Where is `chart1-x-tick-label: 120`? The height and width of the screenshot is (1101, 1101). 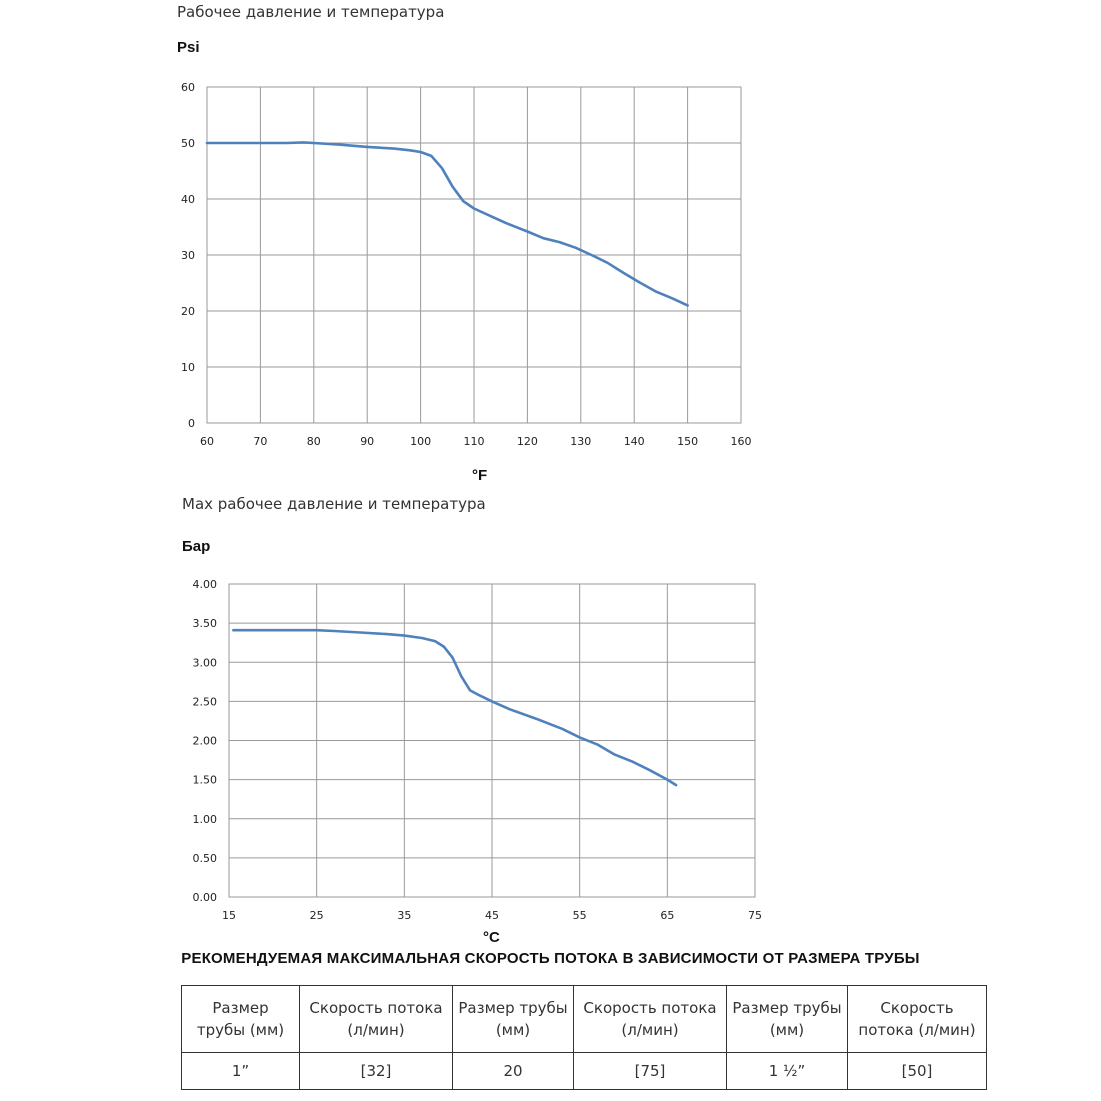 chart1-x-tick-label: 120 is located at coordinates (527, 441).